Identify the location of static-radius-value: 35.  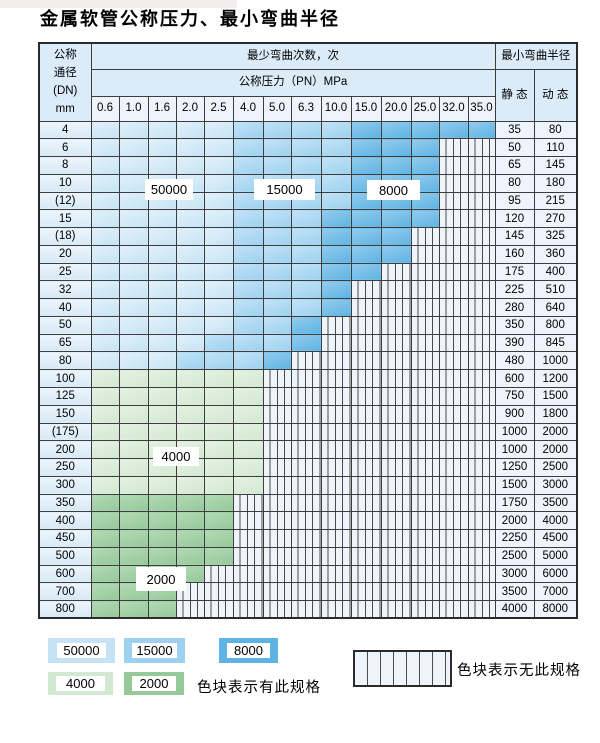
(514, 130).